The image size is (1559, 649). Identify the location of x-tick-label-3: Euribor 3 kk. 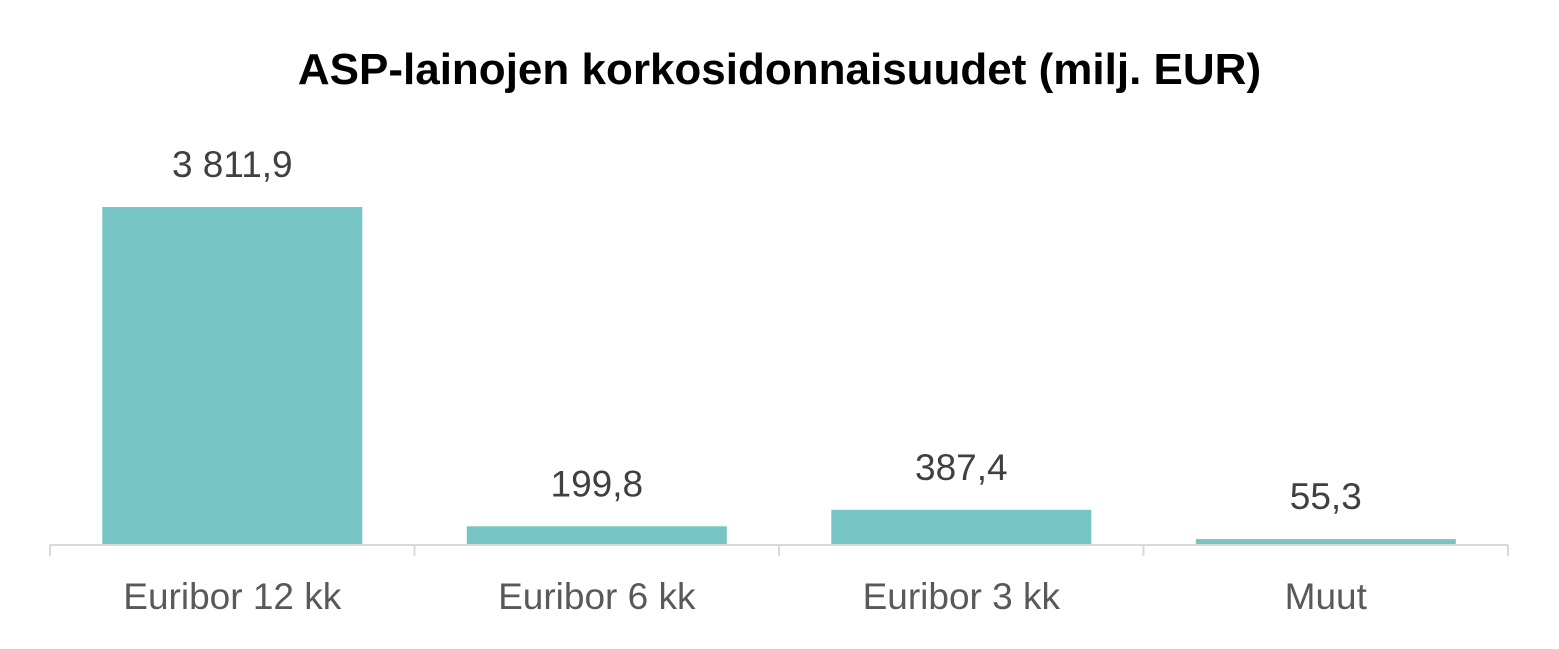
(962, 596).